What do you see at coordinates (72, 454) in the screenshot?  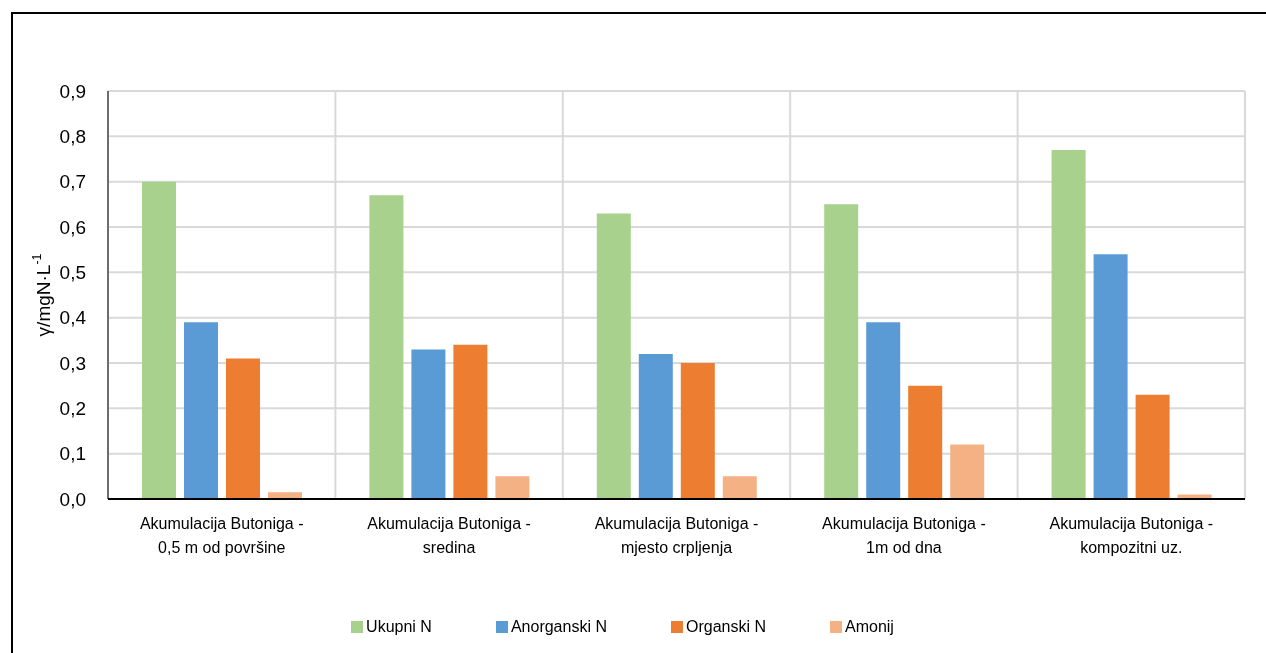 I see `y-tick-label: 0,1` at bounding box center [72, 454].